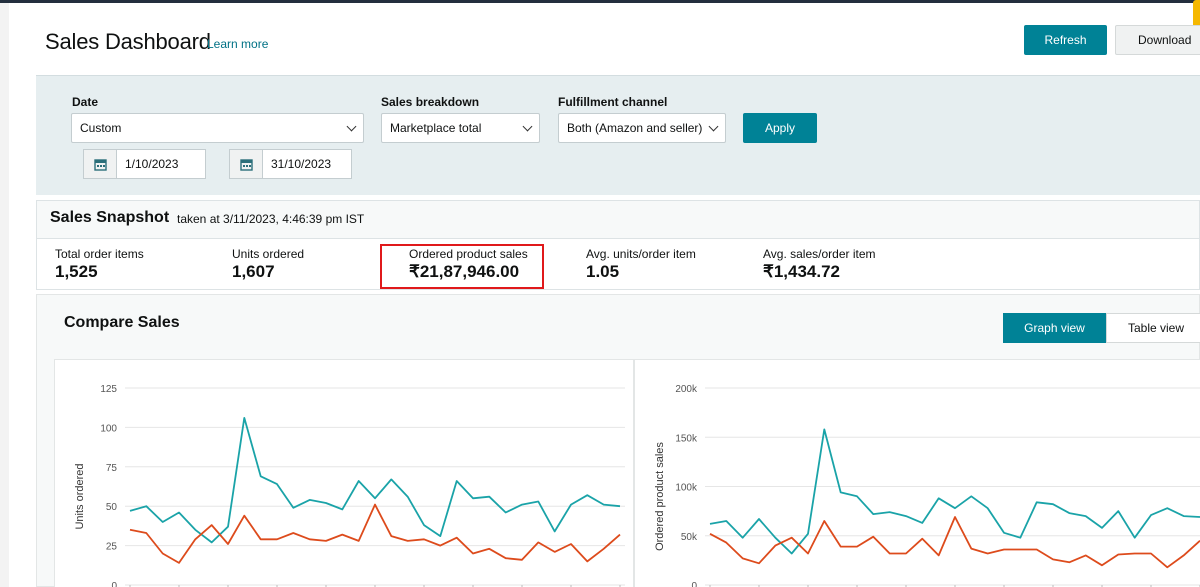 The height and width of the screenshot is (587, 1200). What do you see at coordinates (464, 271) in the screenshot?
I see `metric-value: ₹21,87,946.00` at bounding box center [464, 271].